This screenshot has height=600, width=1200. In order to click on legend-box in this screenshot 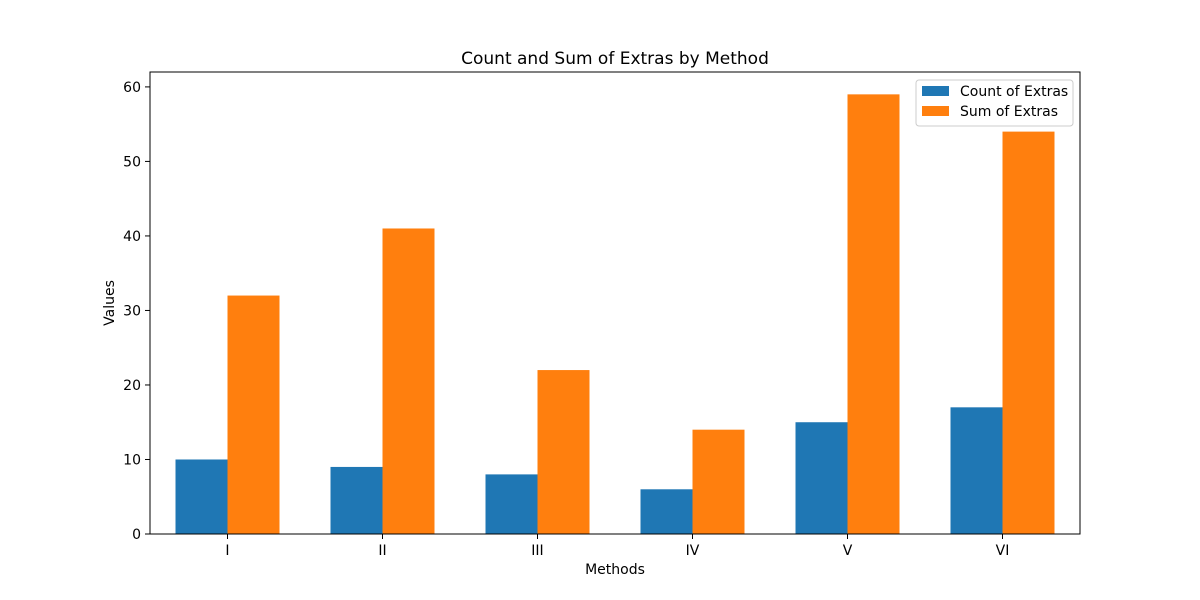, I will do `click(994, 103)`.